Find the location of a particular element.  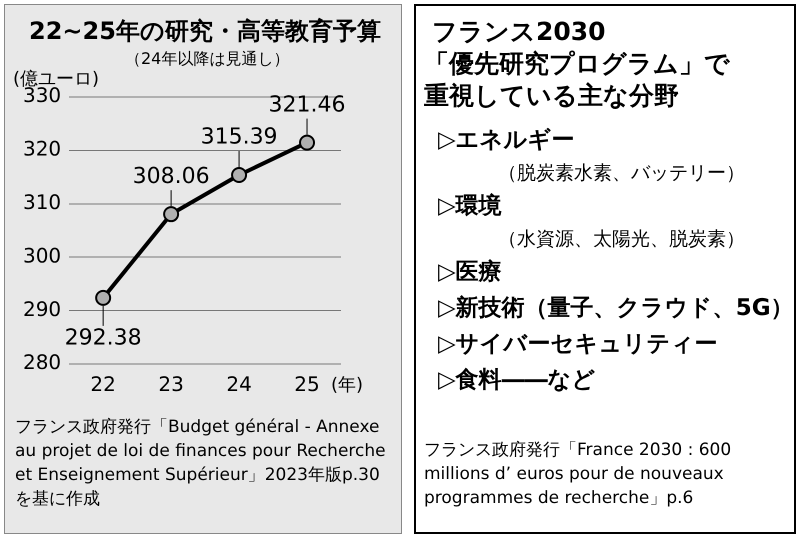

text: ▷新技術（量子、クラウド、5G） is located at coordinates (616, 308).